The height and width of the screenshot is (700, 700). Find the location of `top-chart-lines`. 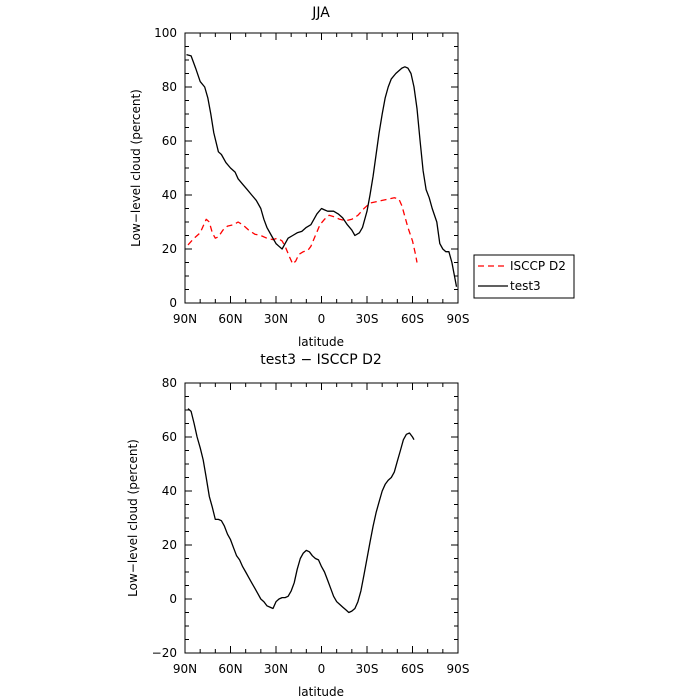

top-chart-lines is located at coordinates (322, 170).